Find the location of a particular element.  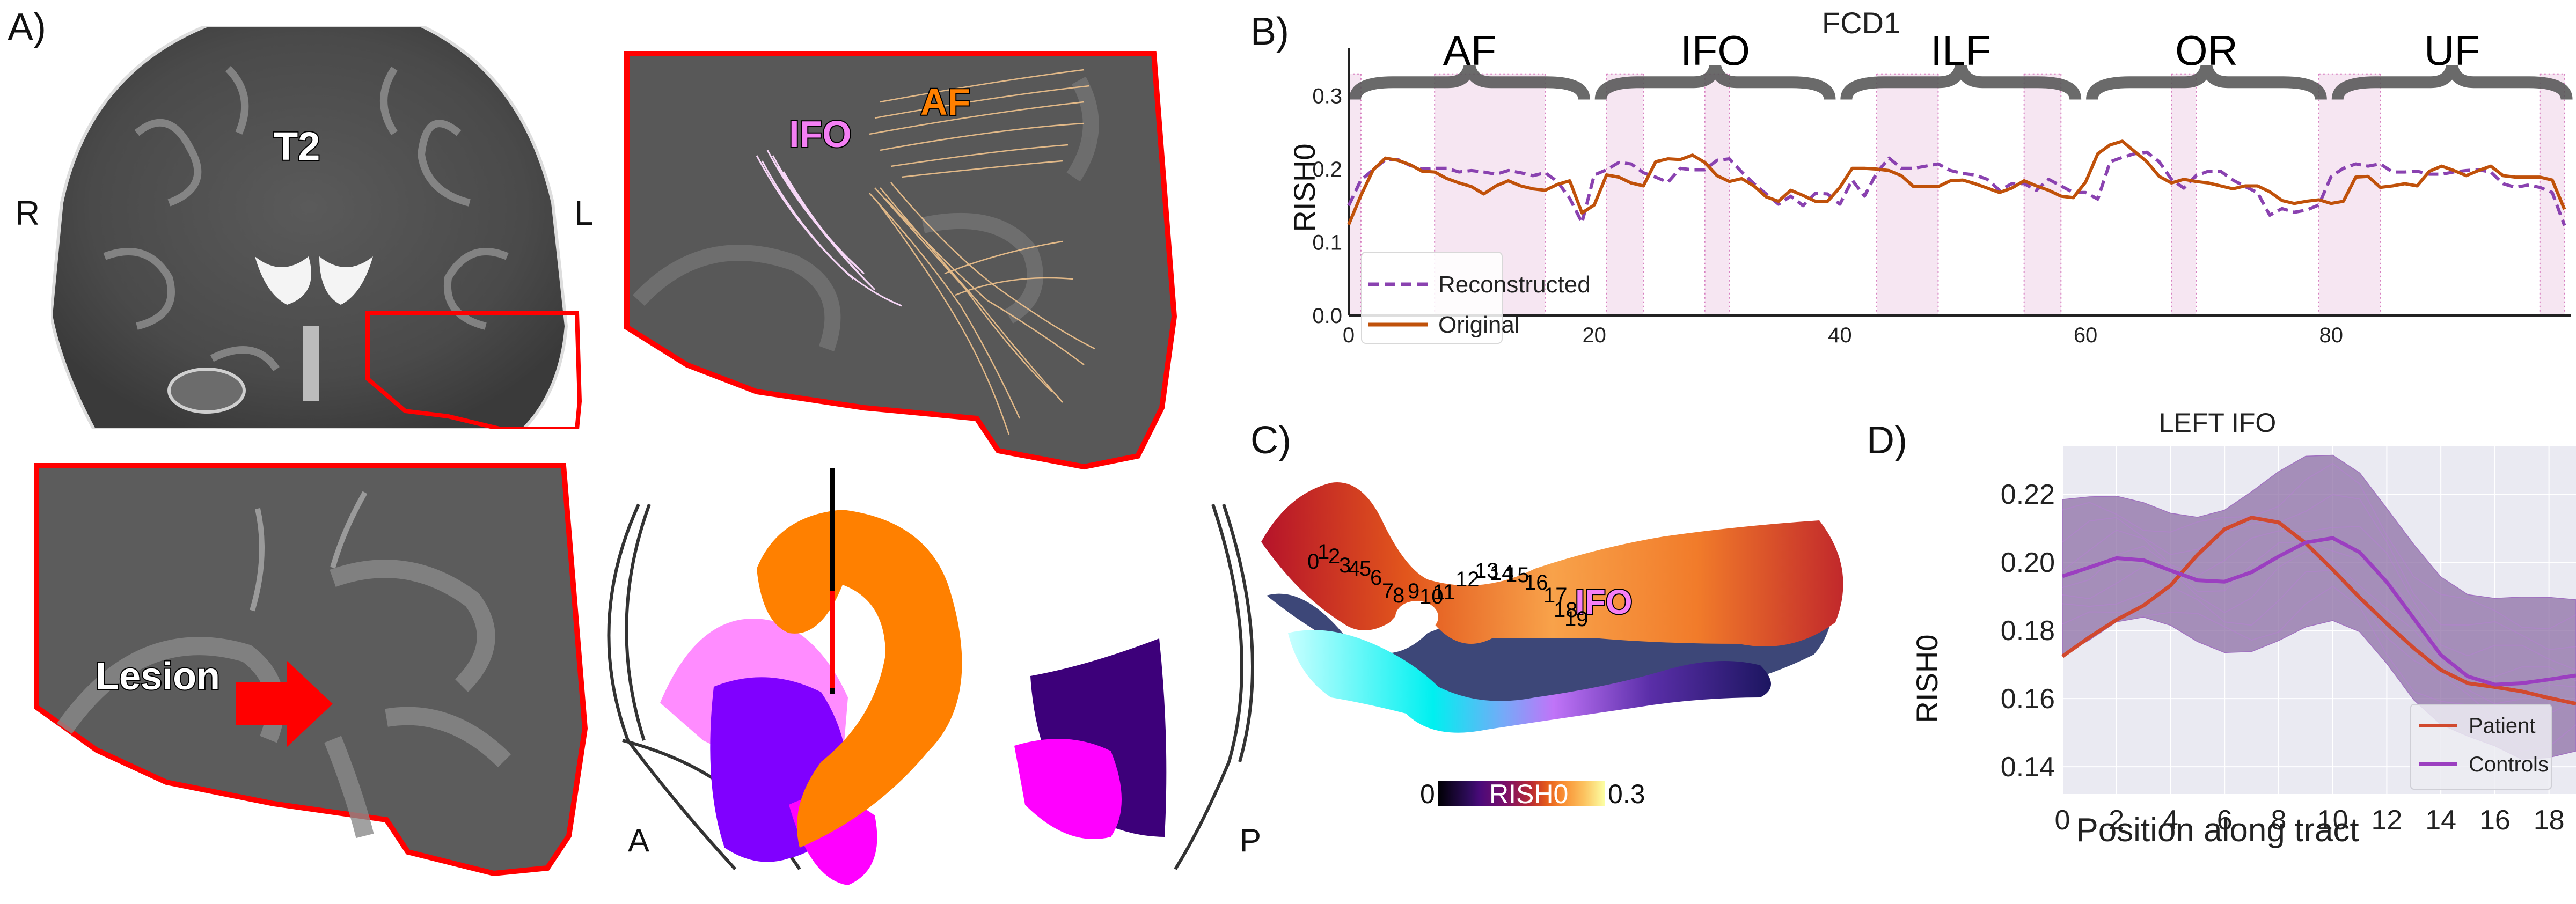

segment-label: 0 is located at coordinates (1313, 562).